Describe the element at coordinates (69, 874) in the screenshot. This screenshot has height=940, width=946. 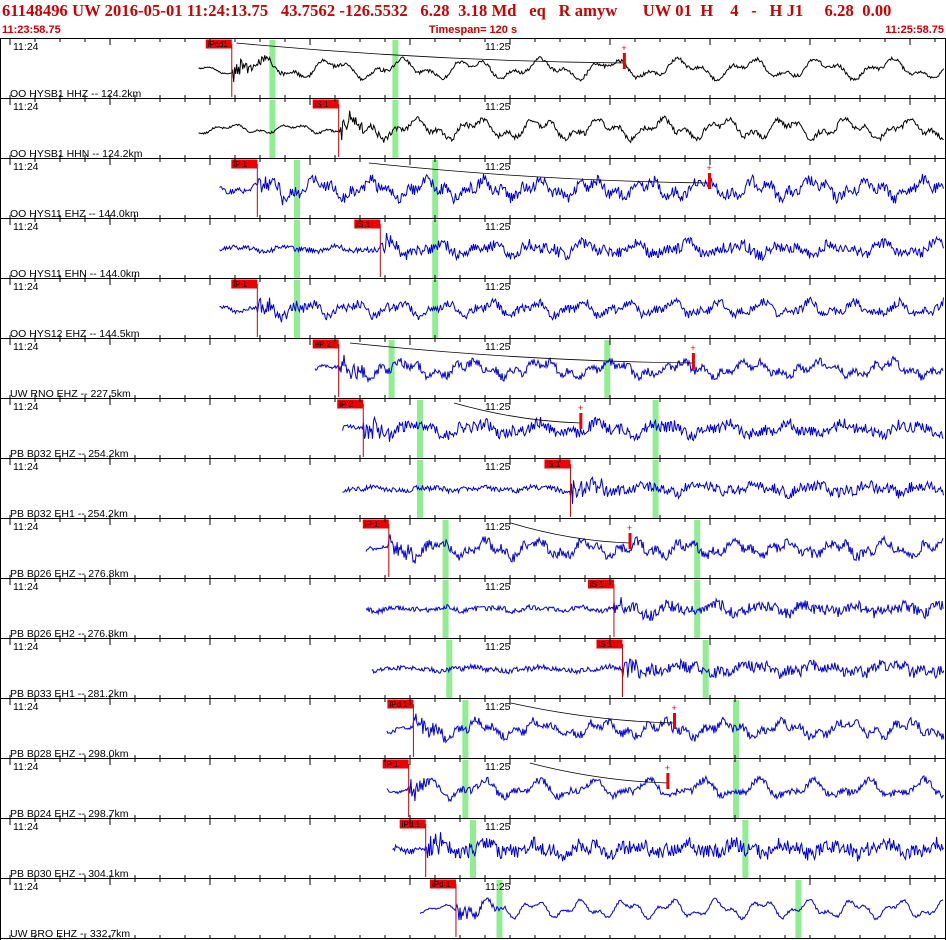
I see `station-label: PB B030 EHZ -- 304.1km` at that location.